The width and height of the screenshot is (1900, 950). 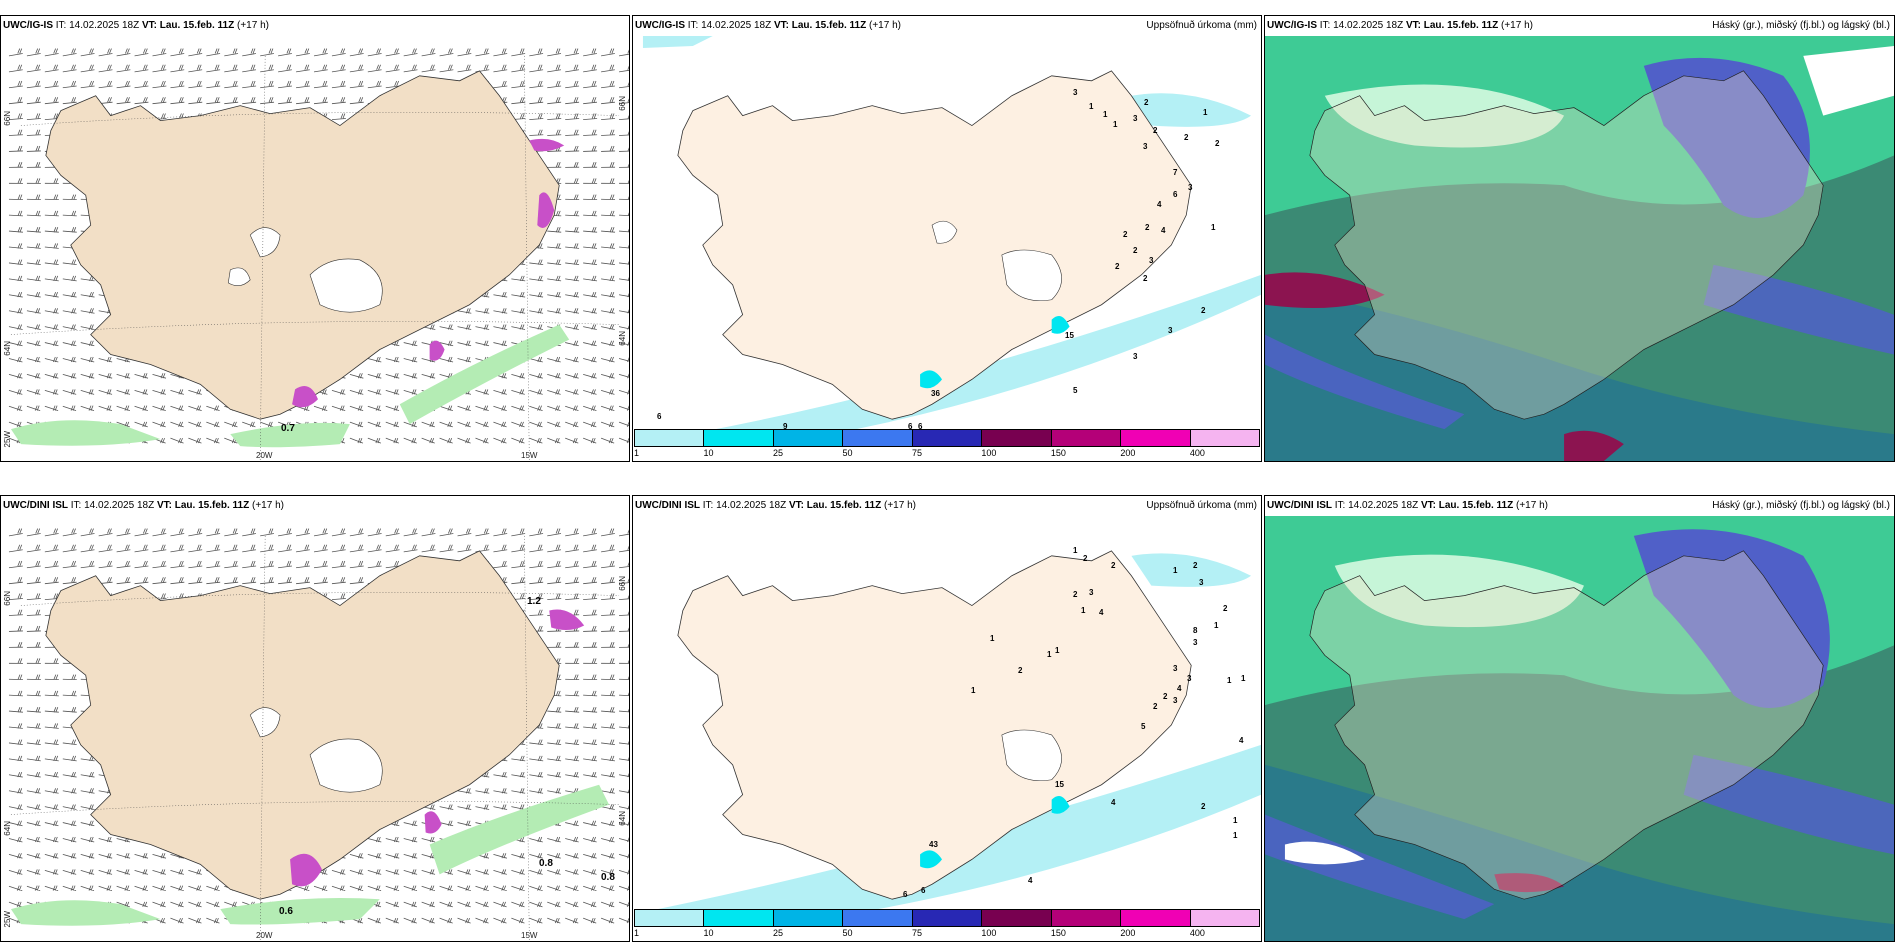 I want to click on precip-value: 3, so click(x=1175, y=668).